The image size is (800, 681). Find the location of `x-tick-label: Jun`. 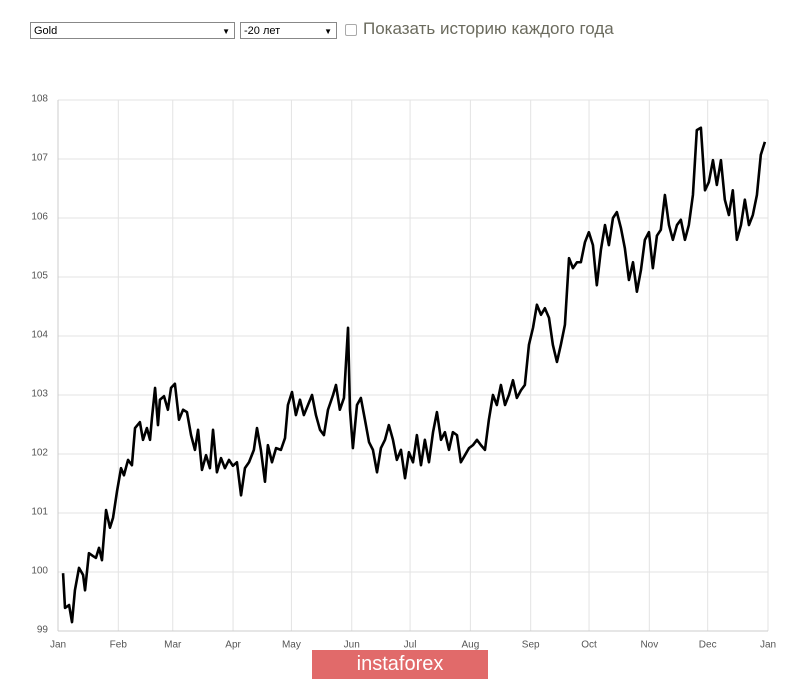

x-tick-label: Jun is located at coordinates (352, 645).